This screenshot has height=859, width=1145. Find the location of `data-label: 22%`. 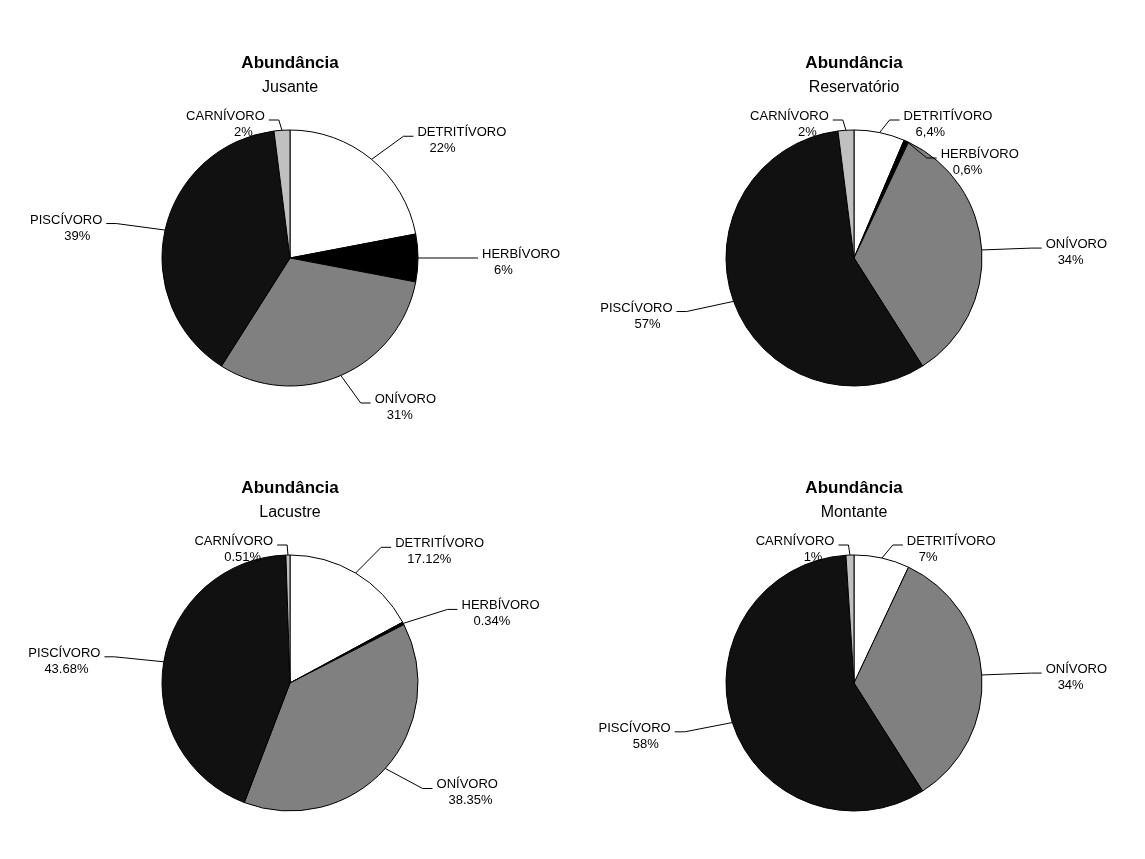

data-label: 22% is located at coordinates (442, 148).